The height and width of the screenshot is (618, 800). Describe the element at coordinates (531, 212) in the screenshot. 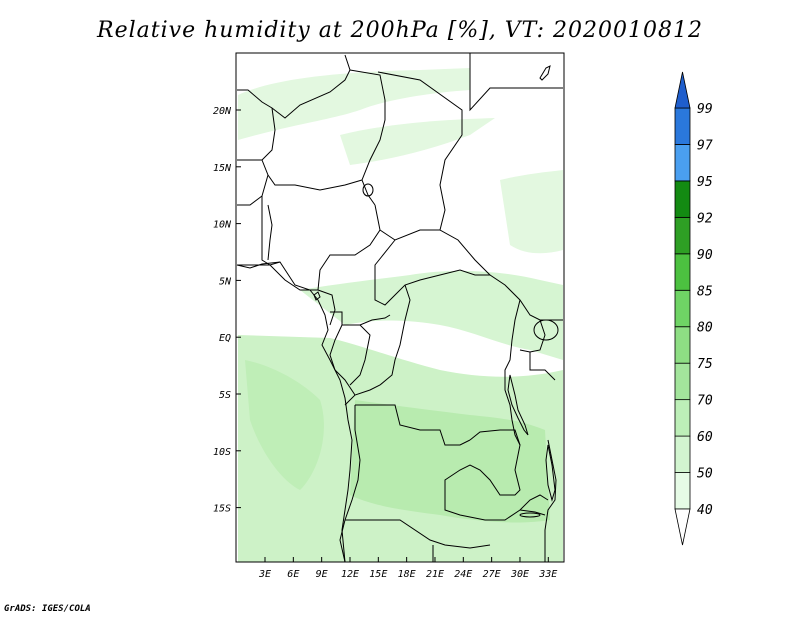

I see `rh-band-east` at that location.